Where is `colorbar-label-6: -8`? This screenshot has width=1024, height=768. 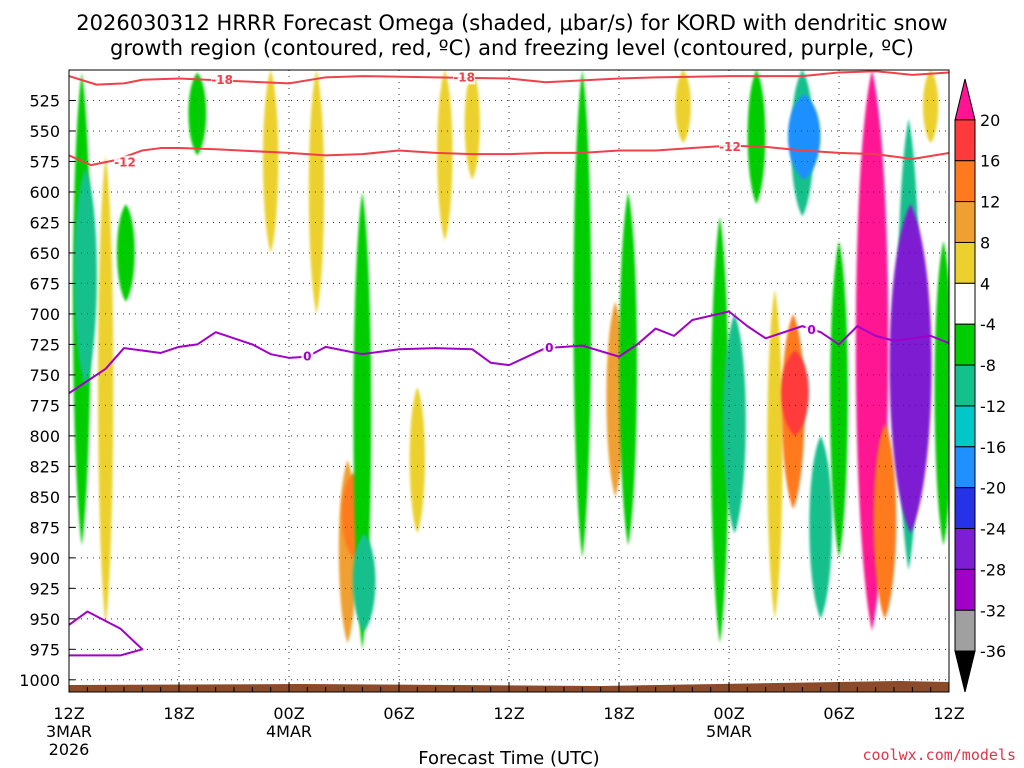 colorbar-label-6: -8 is located at coordinates (988, 365).